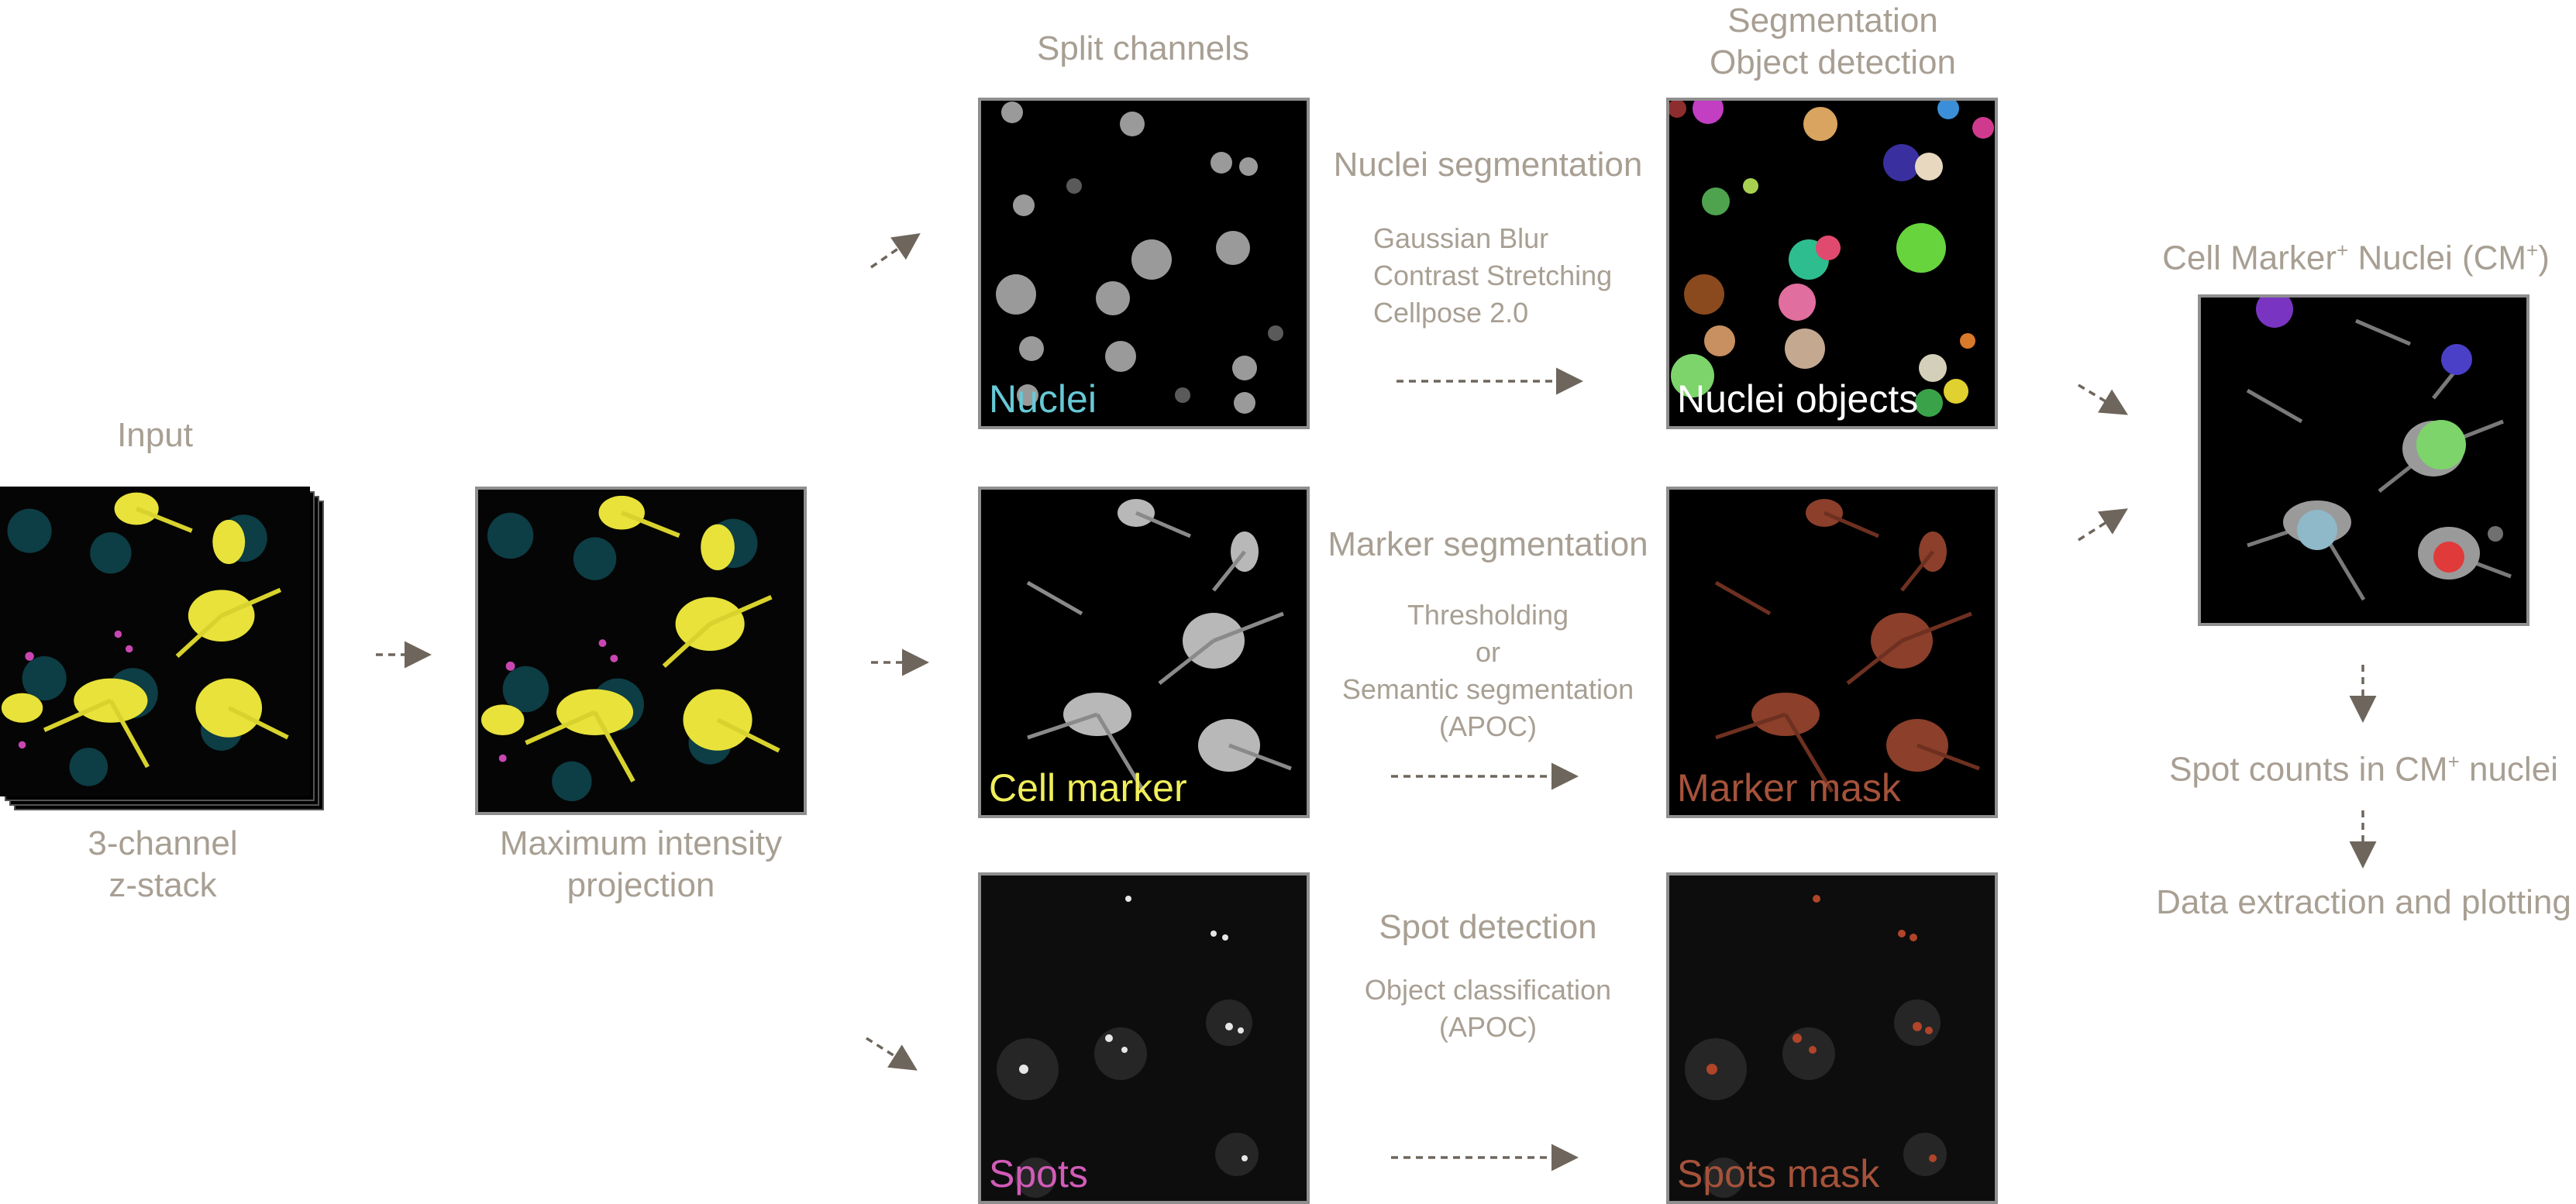 The image size is (2576, 1204). Describe the element at coordinates (1488, 726) in the screenshot. I see `marker-step-4: (APOC)` at that location.